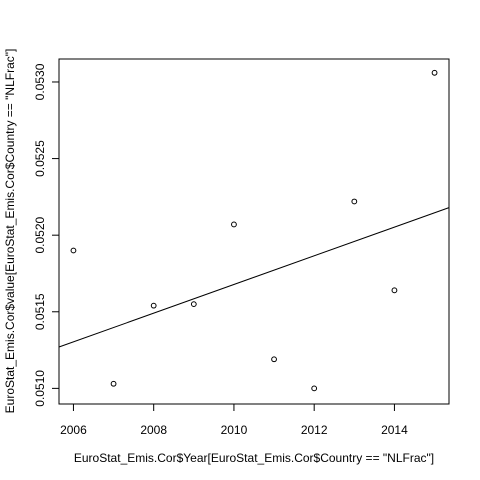 Image resolution: width=480 pixels, height=480 pixels. Describe the element at coordinates (40, 81) in the screenshot. I see `y-tick-label-4: 0.0530` at that location.